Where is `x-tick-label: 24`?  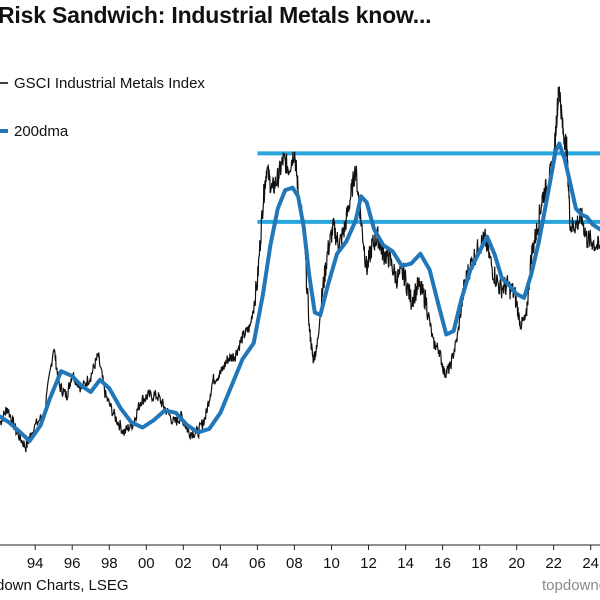
x-tick-label: 24 is located at coordinates (590, 563).